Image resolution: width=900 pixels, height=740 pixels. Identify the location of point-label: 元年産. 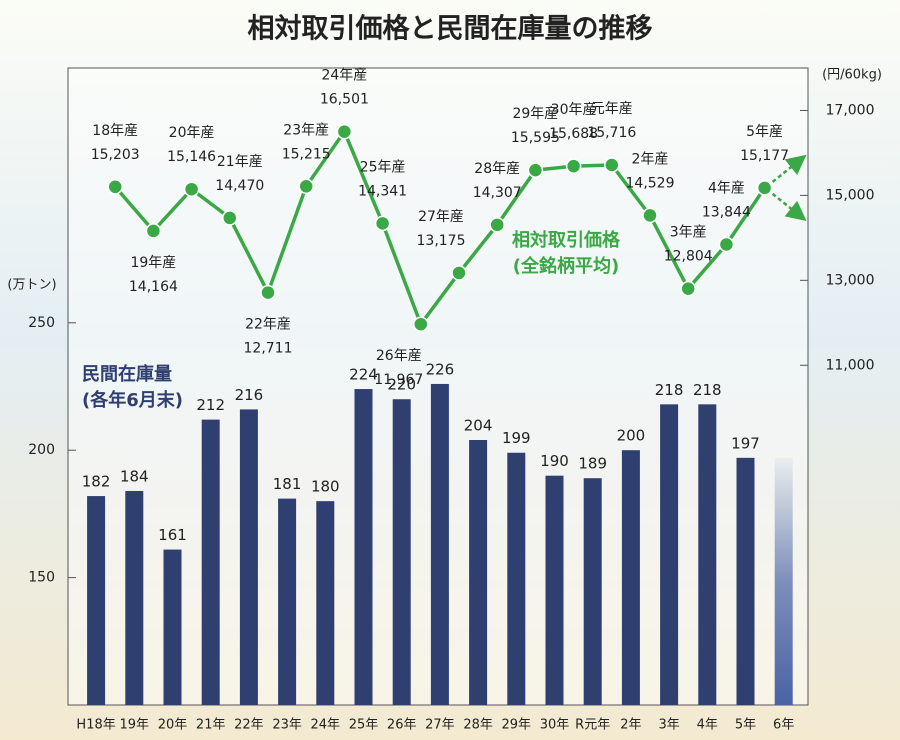
(612, 109).